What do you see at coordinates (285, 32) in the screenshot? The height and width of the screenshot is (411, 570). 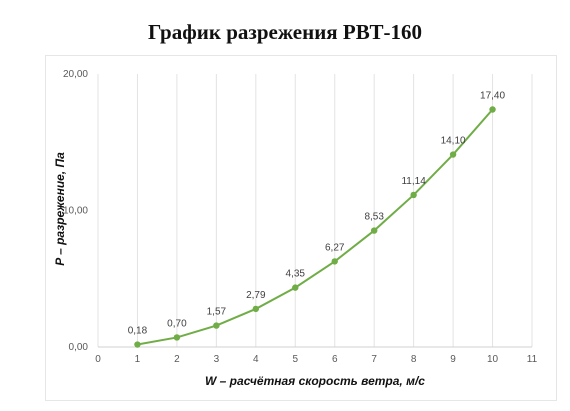 I see `chart-title: График разрежения РВТ-160` at bounding box center [285, 32].